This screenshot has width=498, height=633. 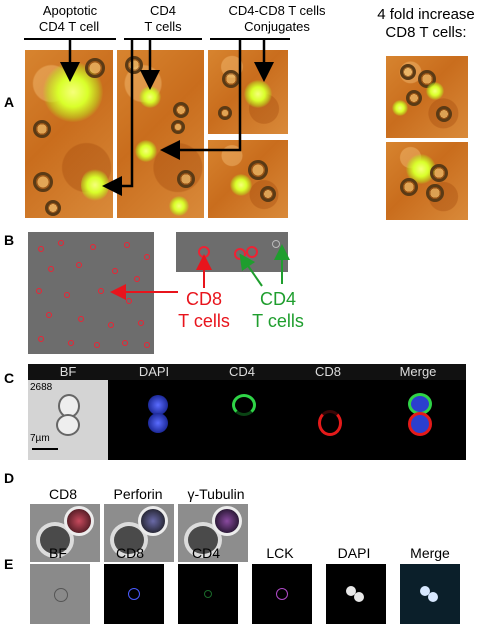 I want to click on channel-cd4-label: CD4, so click(x=241, y=371).